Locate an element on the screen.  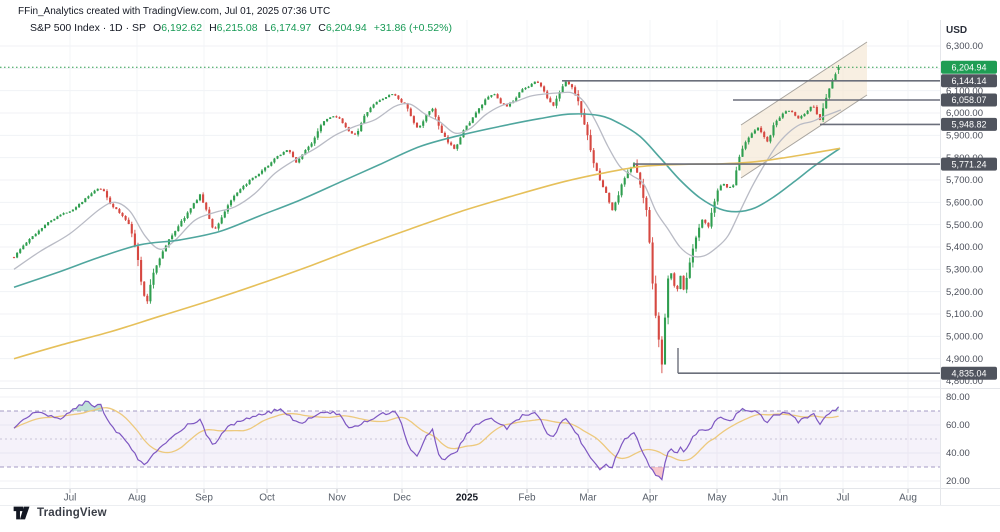
svg-text: 5,700.00 is located at coordinates (964, 180).